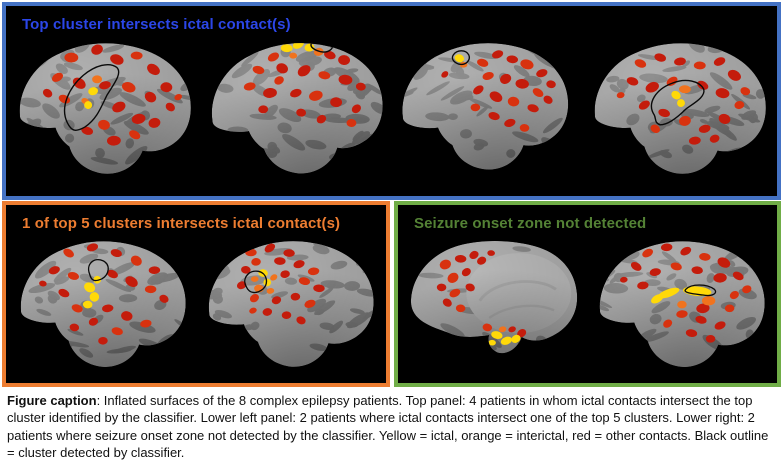 The height and width of the screenshot is (462, 783). I want to click on panel-not-detected-title: Seizure onset zone not detected, so click(530, 223).